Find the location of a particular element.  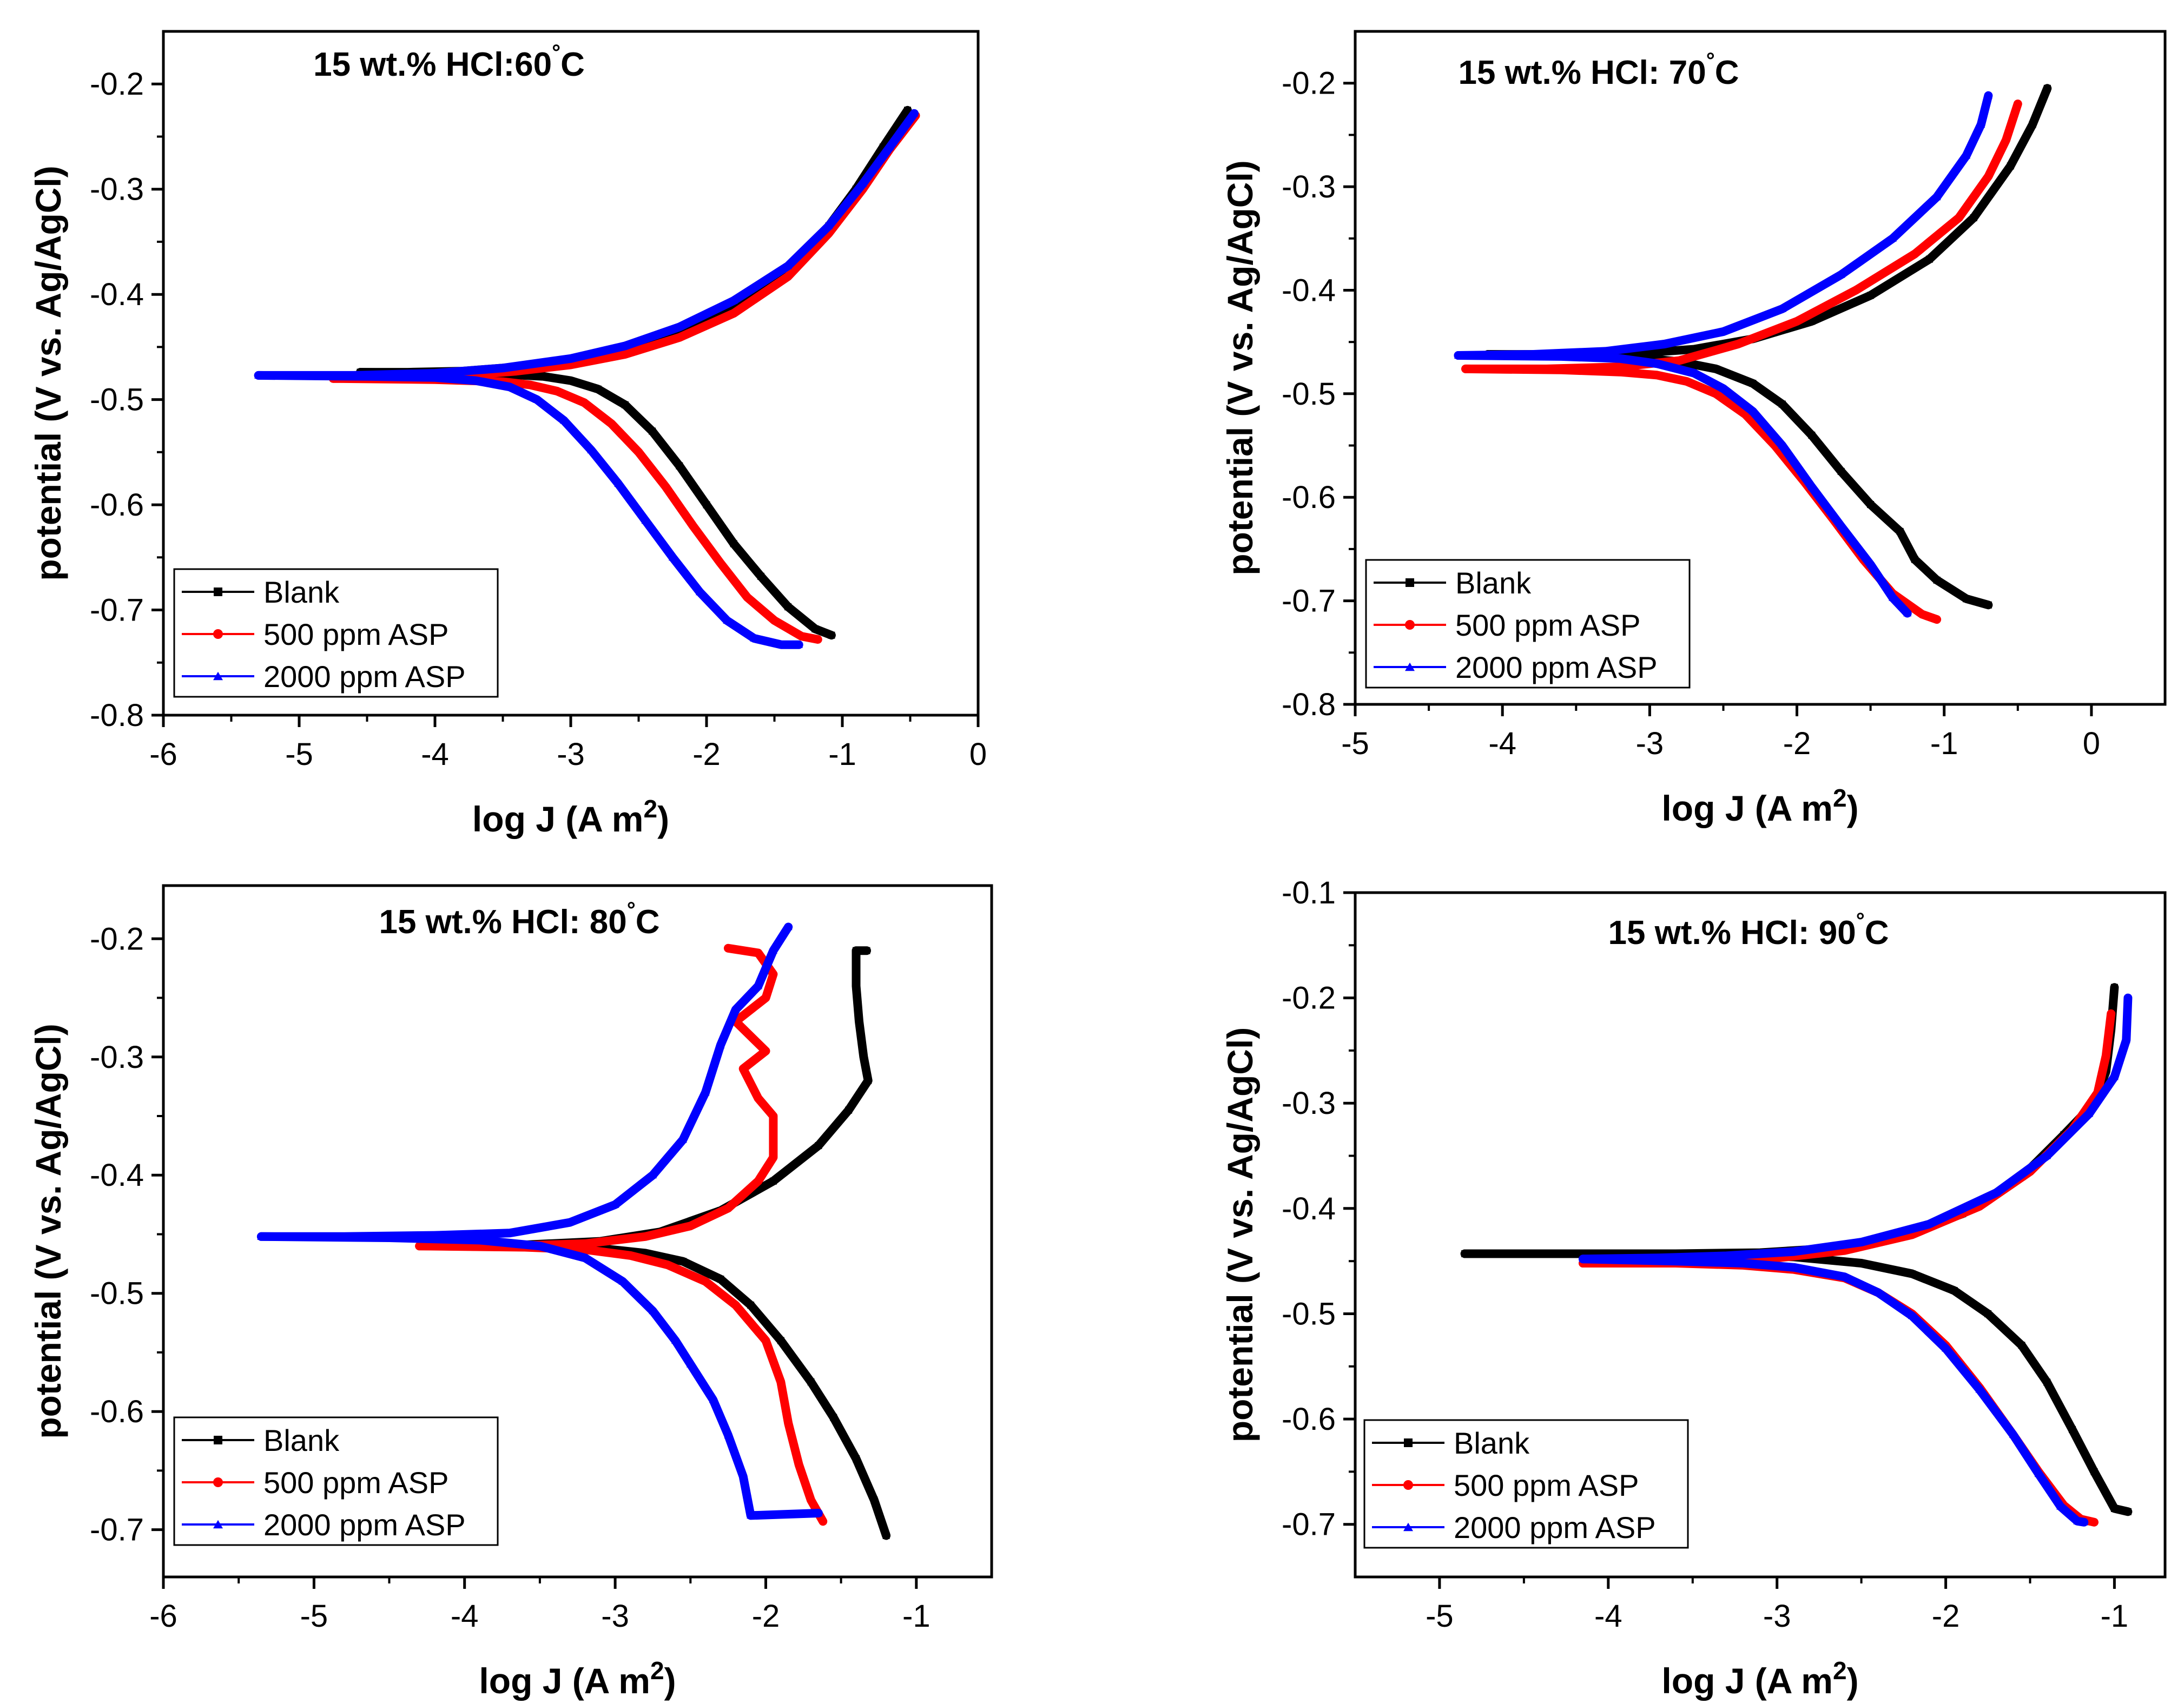

x-axis-label-sup: 2 is located at coordinates (1840, 1670).